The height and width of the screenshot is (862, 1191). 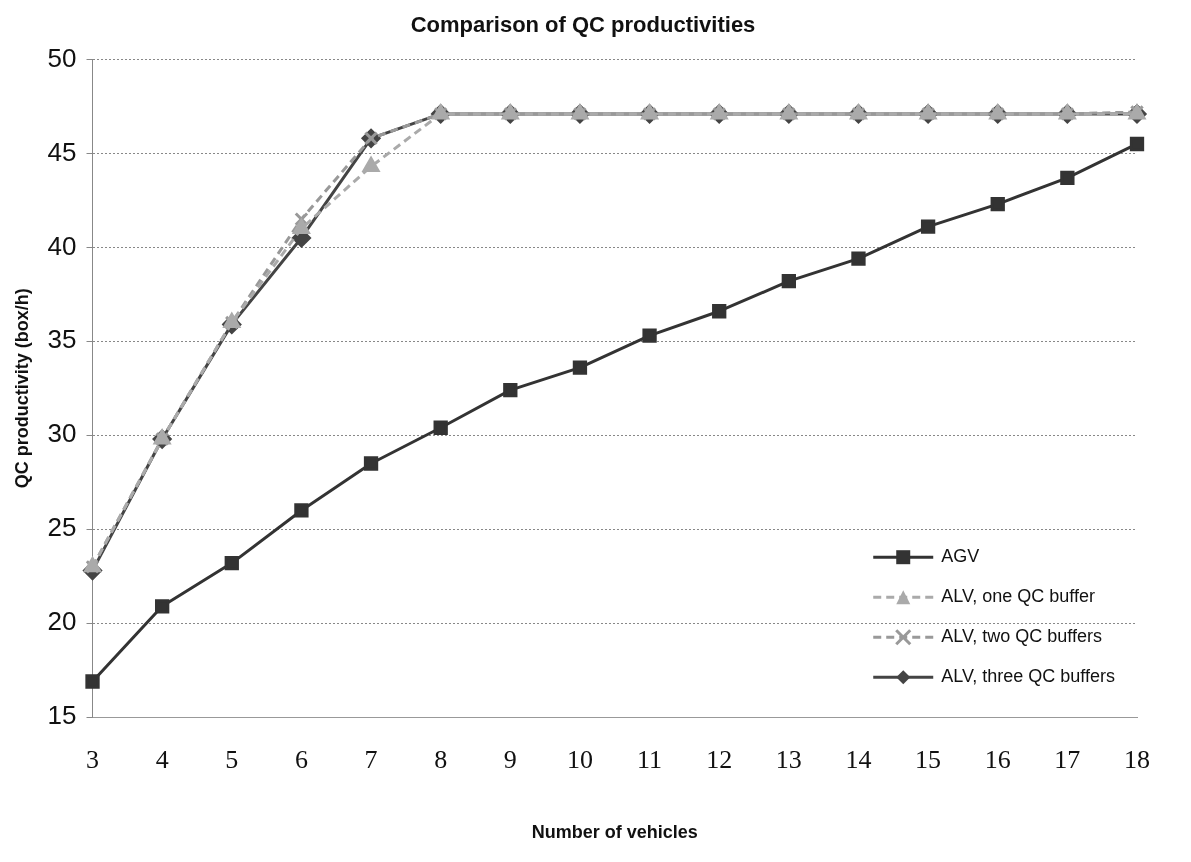 What do you see at coordinates (719, 759) in the screenshot?
I see `x-tick-label: 12` at bounding box center [719, 759].